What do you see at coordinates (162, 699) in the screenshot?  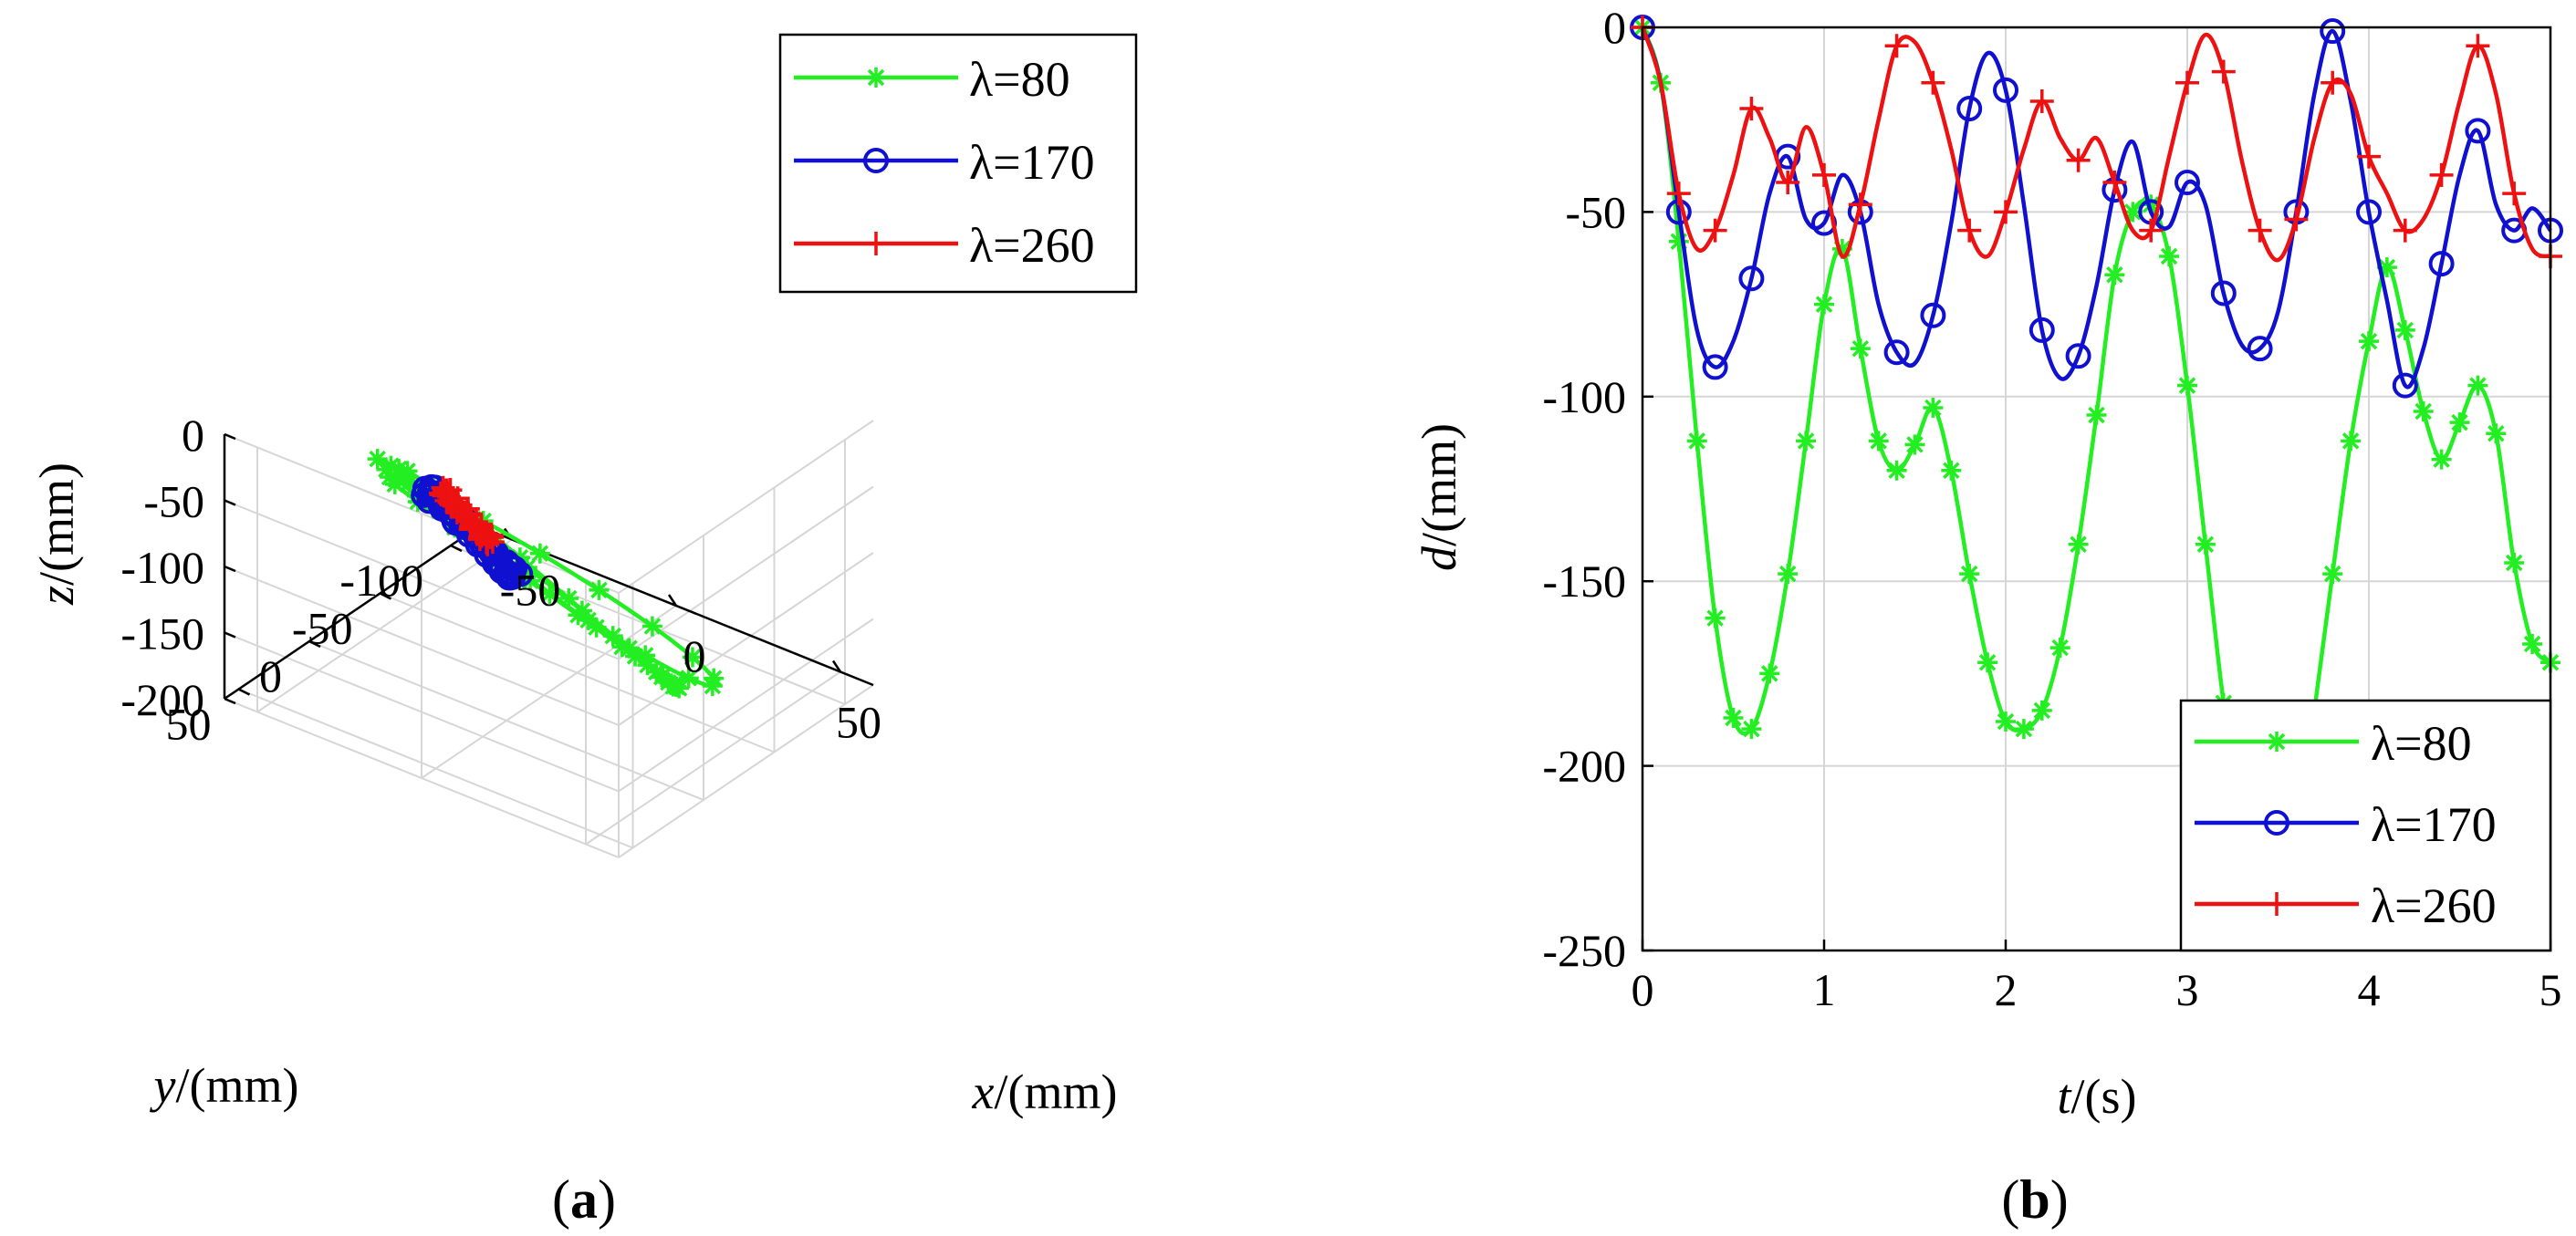 I see `panel-a-ztick-label: -200` at bounding box center [162, 699].